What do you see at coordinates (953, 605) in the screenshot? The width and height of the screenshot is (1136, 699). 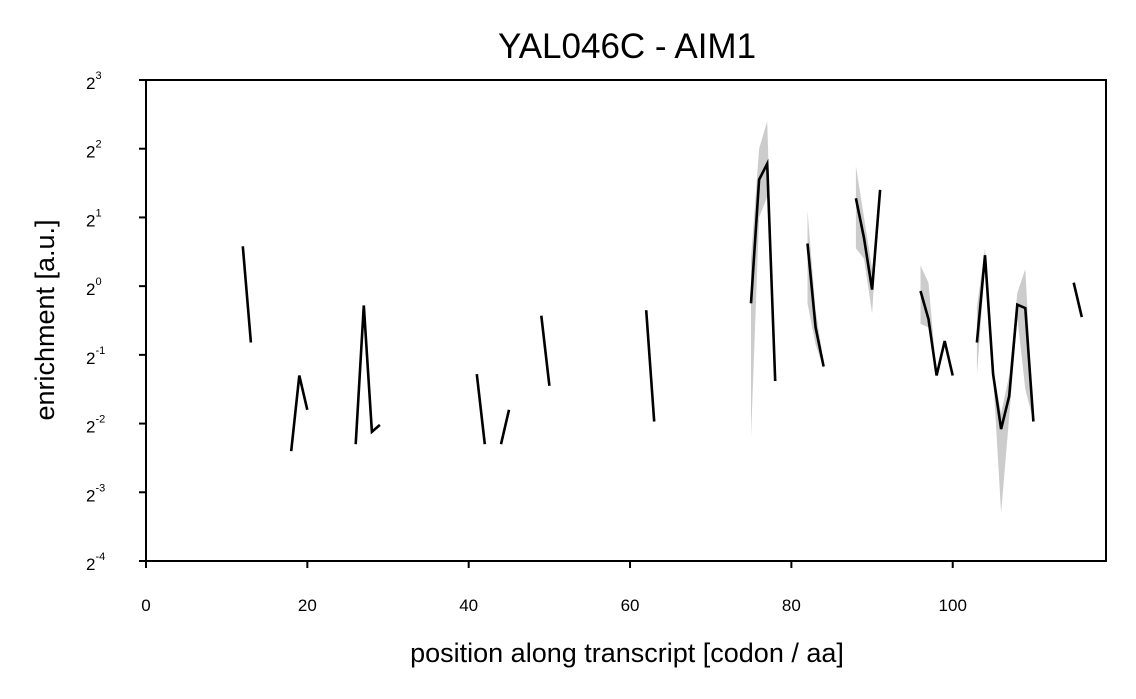 I see `x-tick-label: 100` at bounding box center [953, 605].